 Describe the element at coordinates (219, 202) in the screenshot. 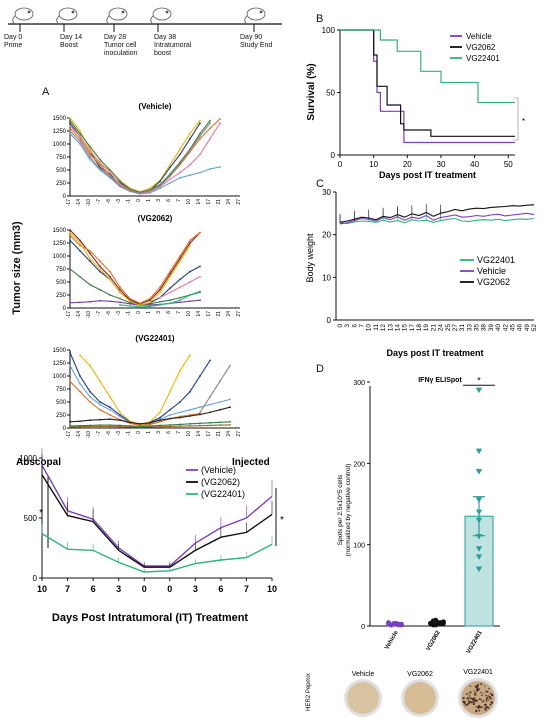

I see `x-tick-label: 21` at that location.